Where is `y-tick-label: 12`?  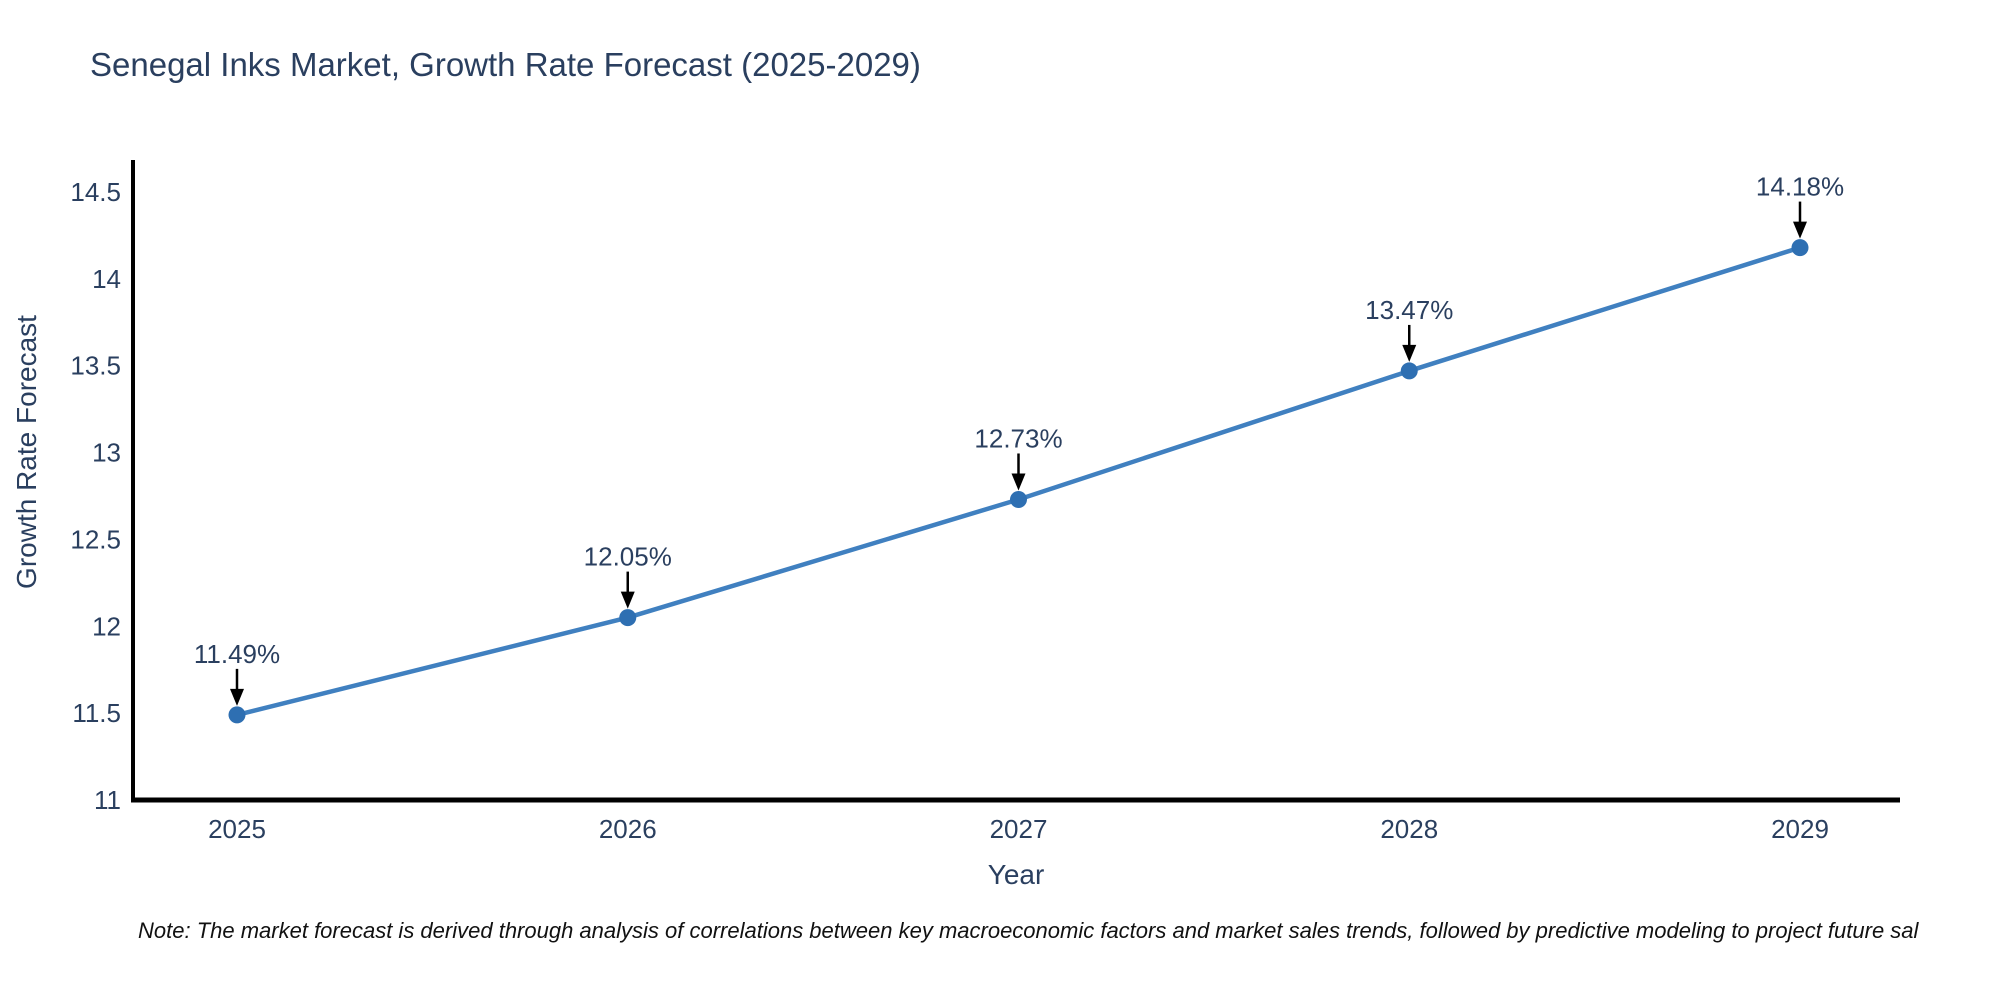
y-tick-label: 12 is located at coordinates (106, 626).